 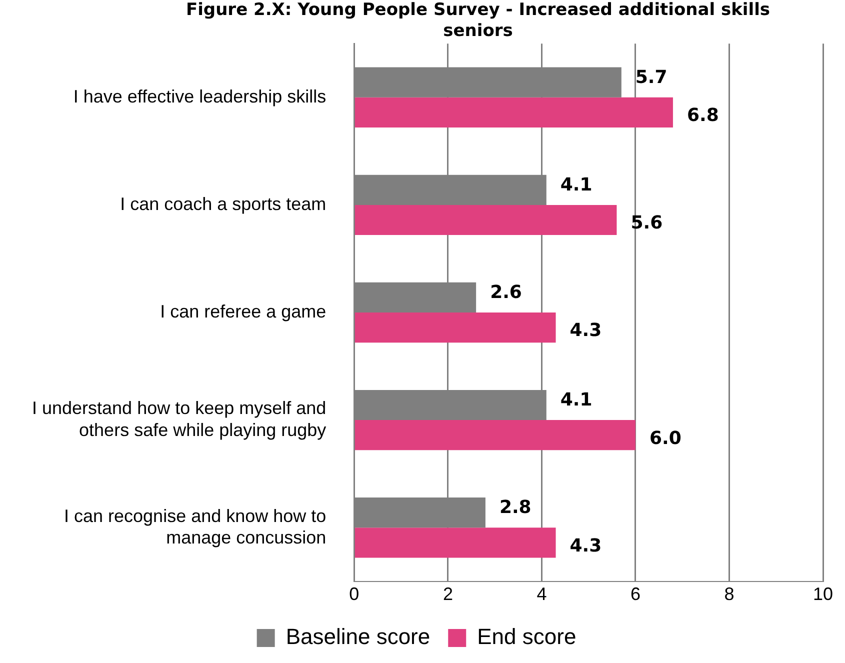 I want to click on data-label: 2.8, so click(x=515, y=507).